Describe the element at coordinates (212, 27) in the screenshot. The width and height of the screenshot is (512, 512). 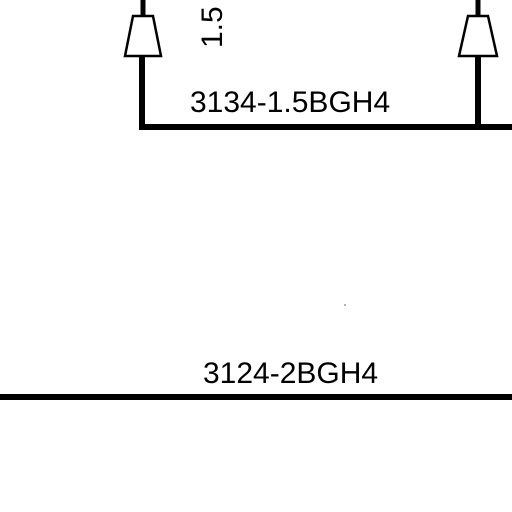
I see `vertical-wire-label: 1.5` at that location.